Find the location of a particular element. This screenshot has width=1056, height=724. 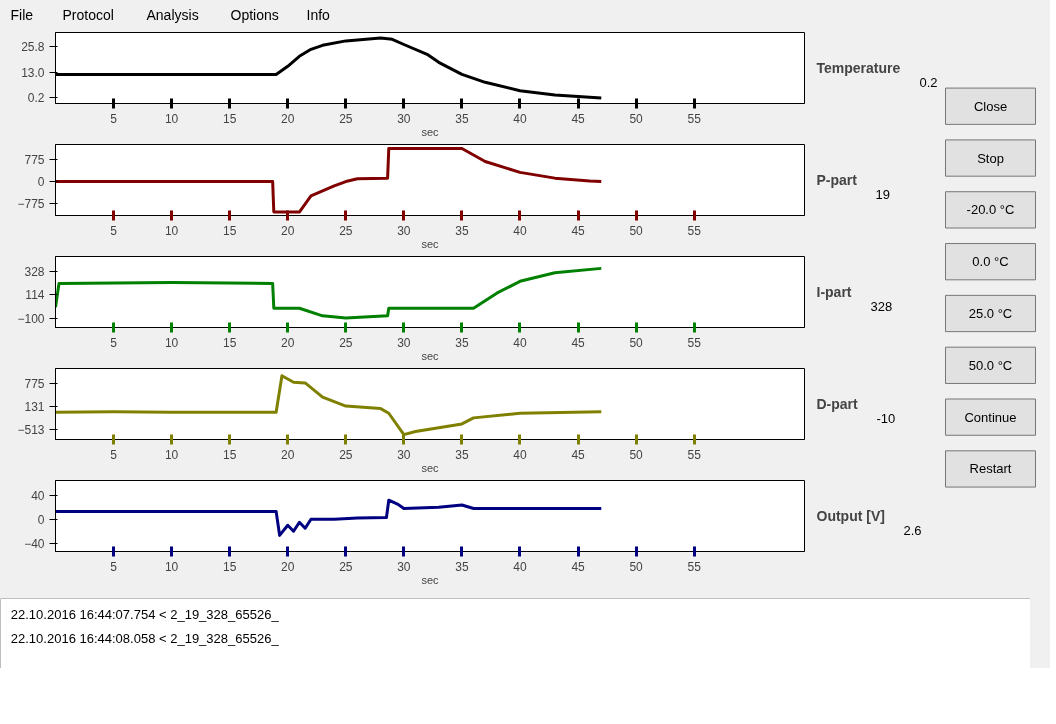

text: 2.6 is located at coordinates (912, 530).